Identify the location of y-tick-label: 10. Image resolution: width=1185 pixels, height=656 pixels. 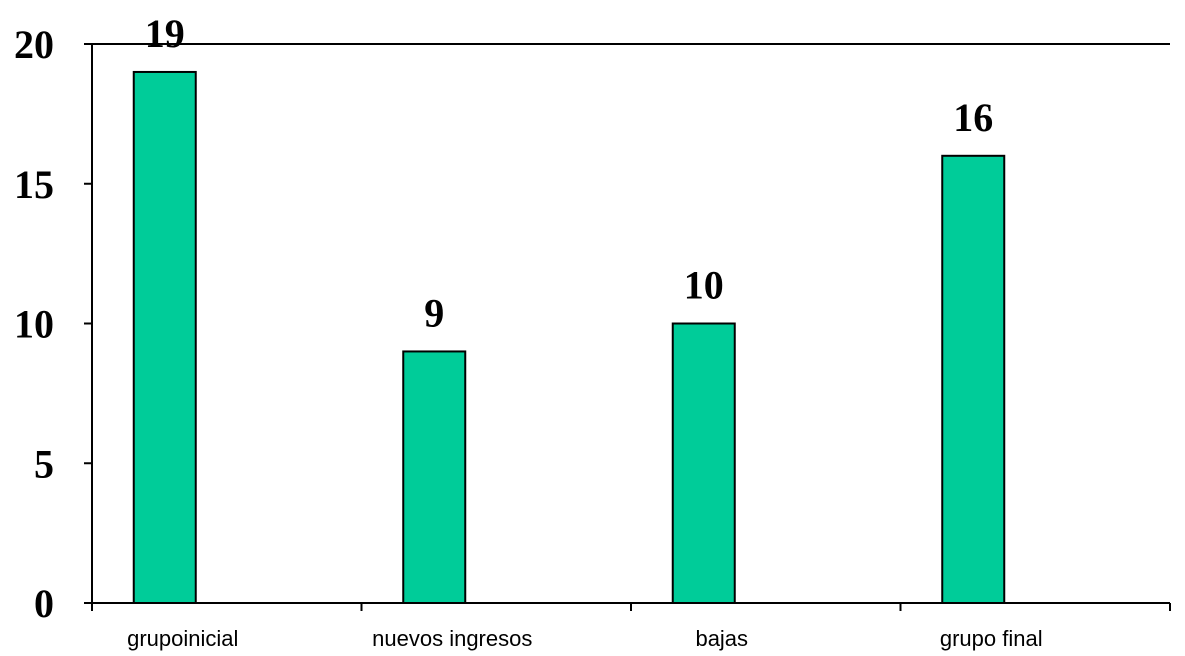
(34, 324).